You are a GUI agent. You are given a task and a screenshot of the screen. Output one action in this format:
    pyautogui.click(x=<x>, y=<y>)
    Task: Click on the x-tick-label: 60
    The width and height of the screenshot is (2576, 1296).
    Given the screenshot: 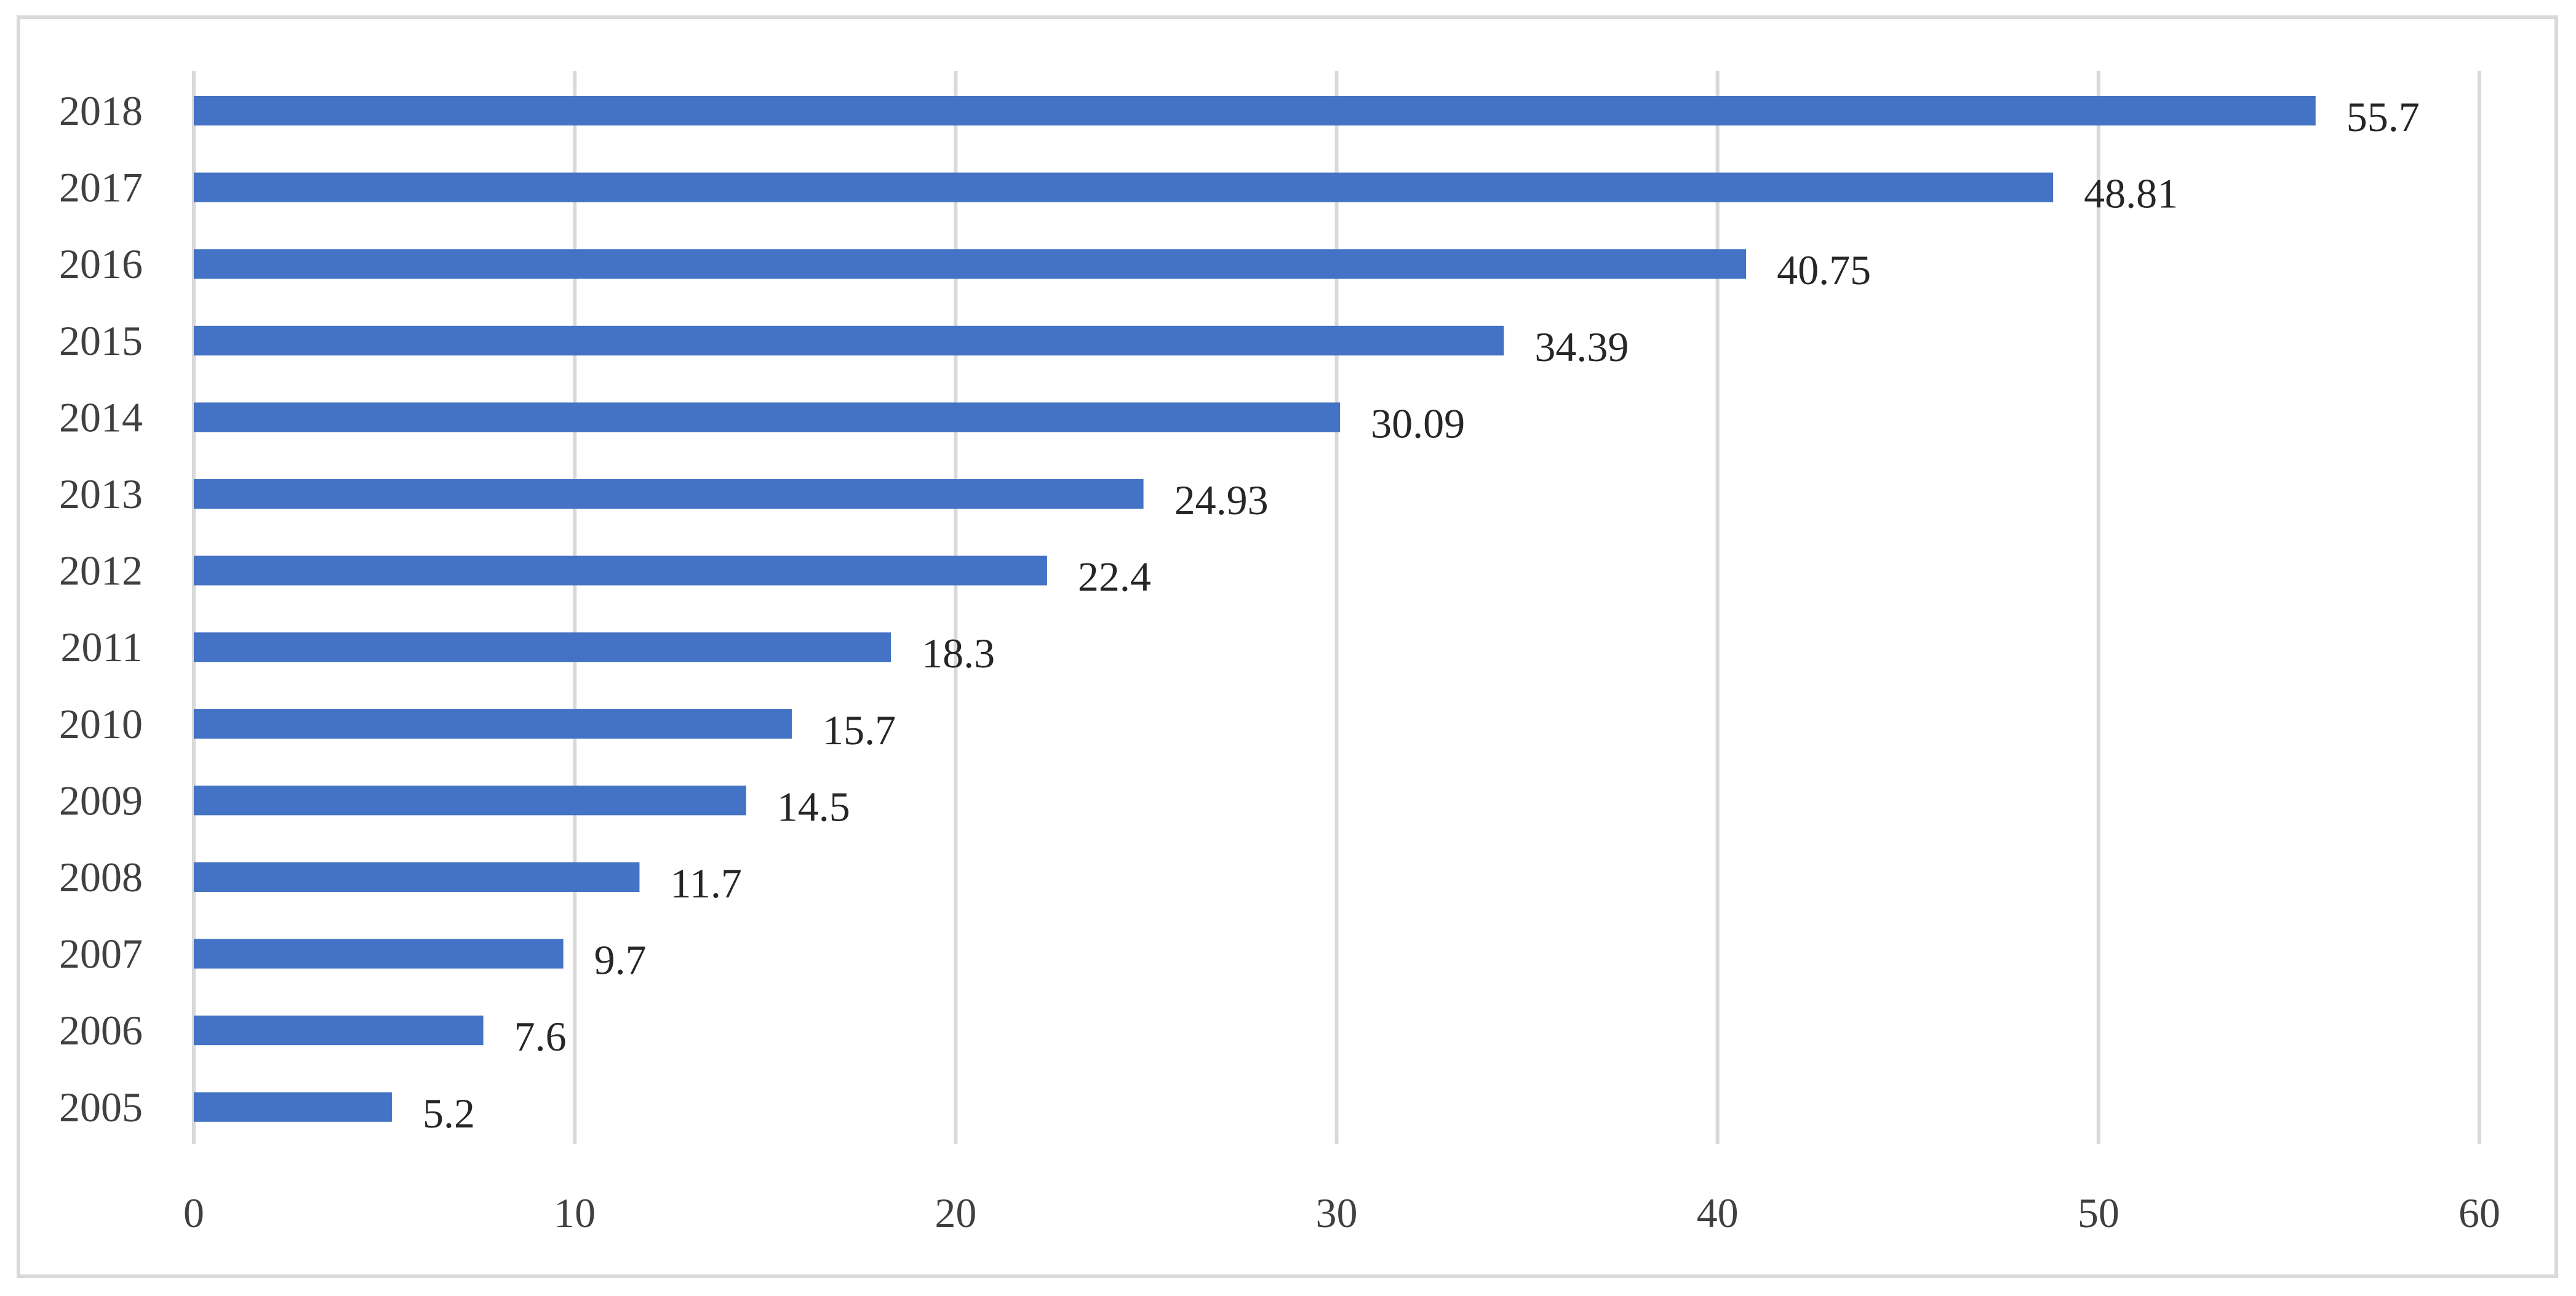 What is the action you would take?
    pyautogui.click(x=2479, y=1213)
    